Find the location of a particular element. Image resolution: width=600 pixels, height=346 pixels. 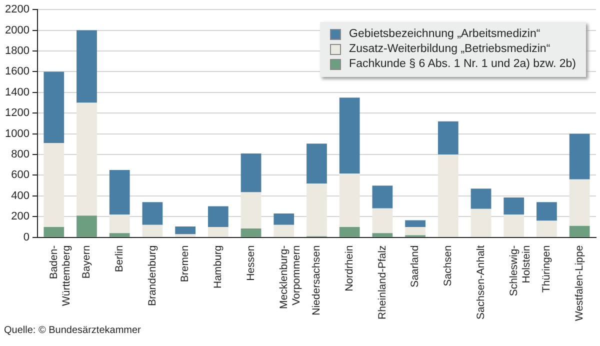

x-tick-label: Niedersachsen is located at coordinates (316, 280).